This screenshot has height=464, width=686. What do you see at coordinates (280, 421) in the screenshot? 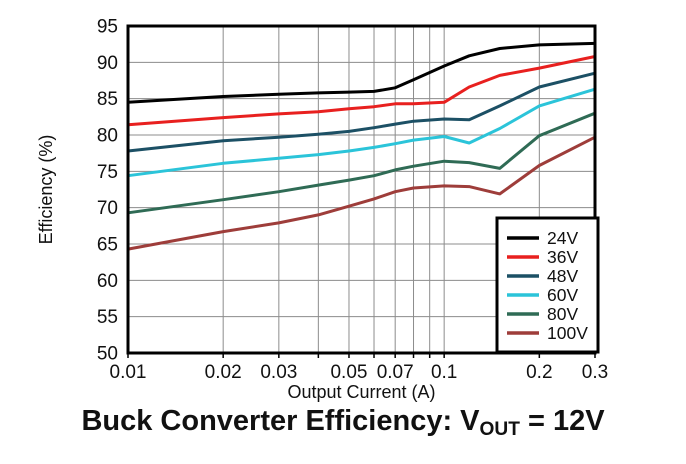
I see `caption-prefix: Buck Converter Efficiency: V` at bounding box center [280, 421].